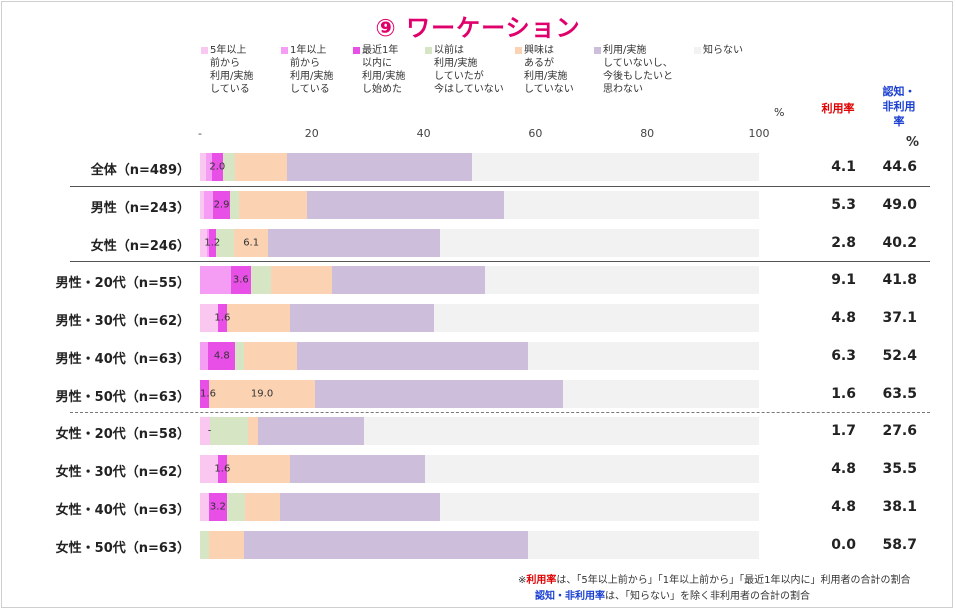 The height and width of the screenshot is (610, 956). What do you see at coordinates (843, 205) in the screenshot?
I see `rate-value: 5.3` at bounding box center [843, 205].